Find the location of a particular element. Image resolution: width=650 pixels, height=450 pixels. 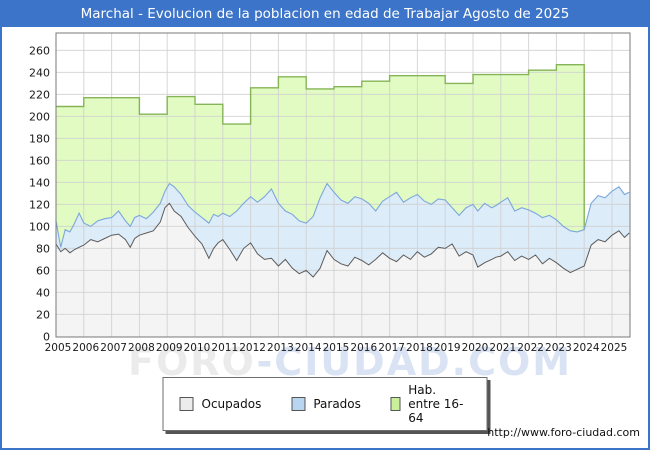

legend-item-ocupados: Ocupados is located at coordinates (220, 404).